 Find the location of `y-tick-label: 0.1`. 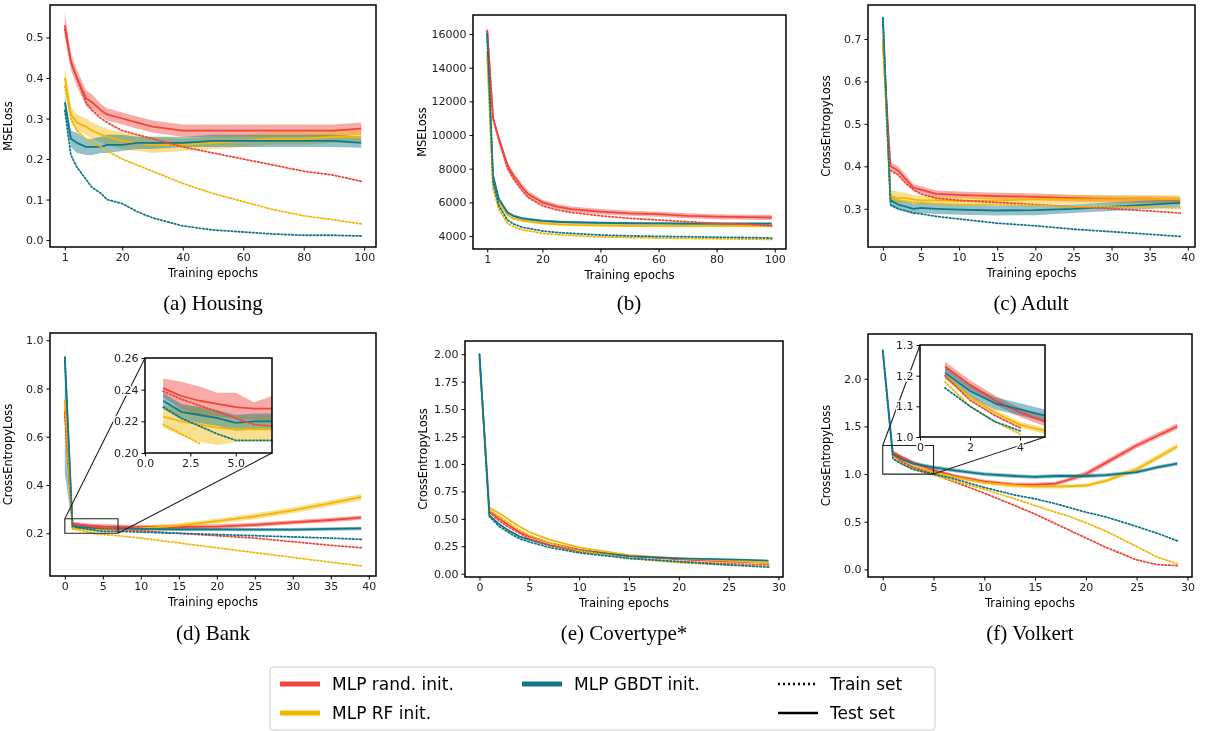

y-tick-label: 0.1 is located at coordinates (35, 200).